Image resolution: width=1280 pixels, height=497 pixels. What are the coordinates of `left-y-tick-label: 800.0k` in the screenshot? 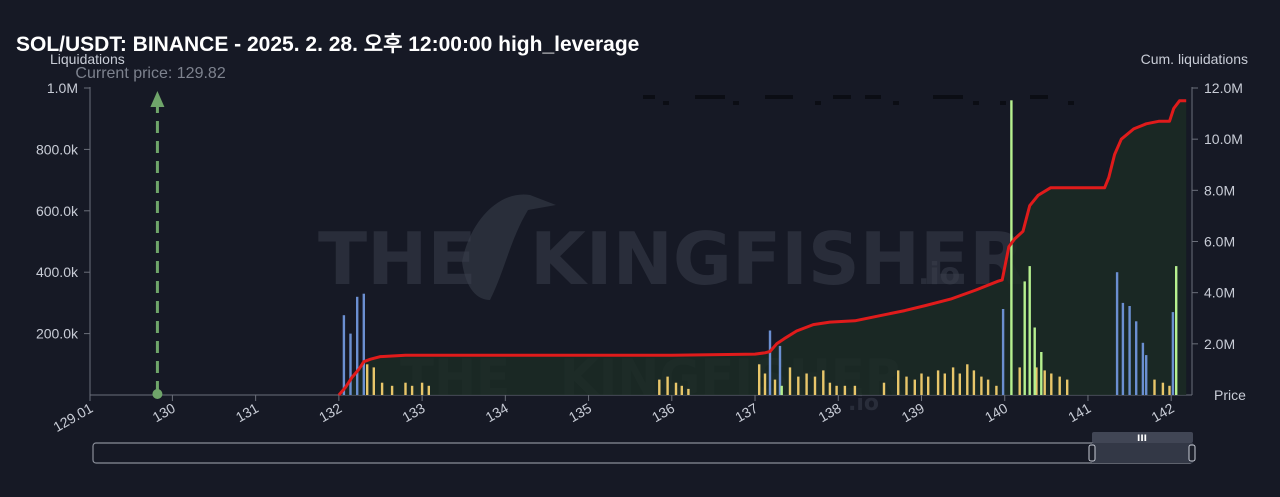 It's located at (57, 149).